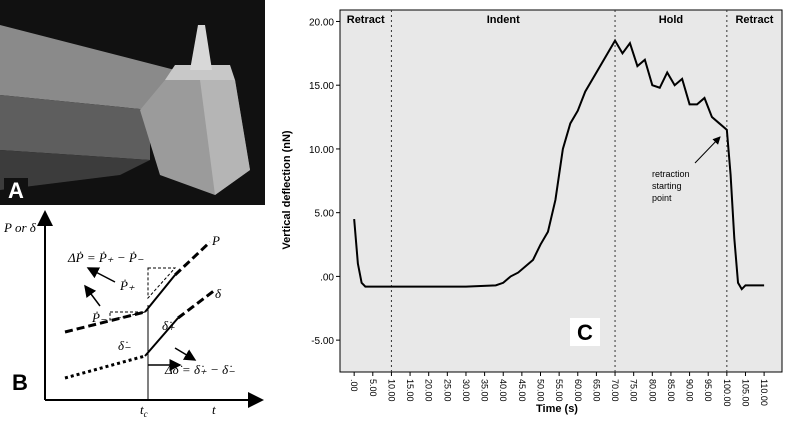 The height and width of the screenshot is (422, 787). Describe the element at coordinates (503, 20) in the screenshot. I see `phase-label: Indent` at that location.